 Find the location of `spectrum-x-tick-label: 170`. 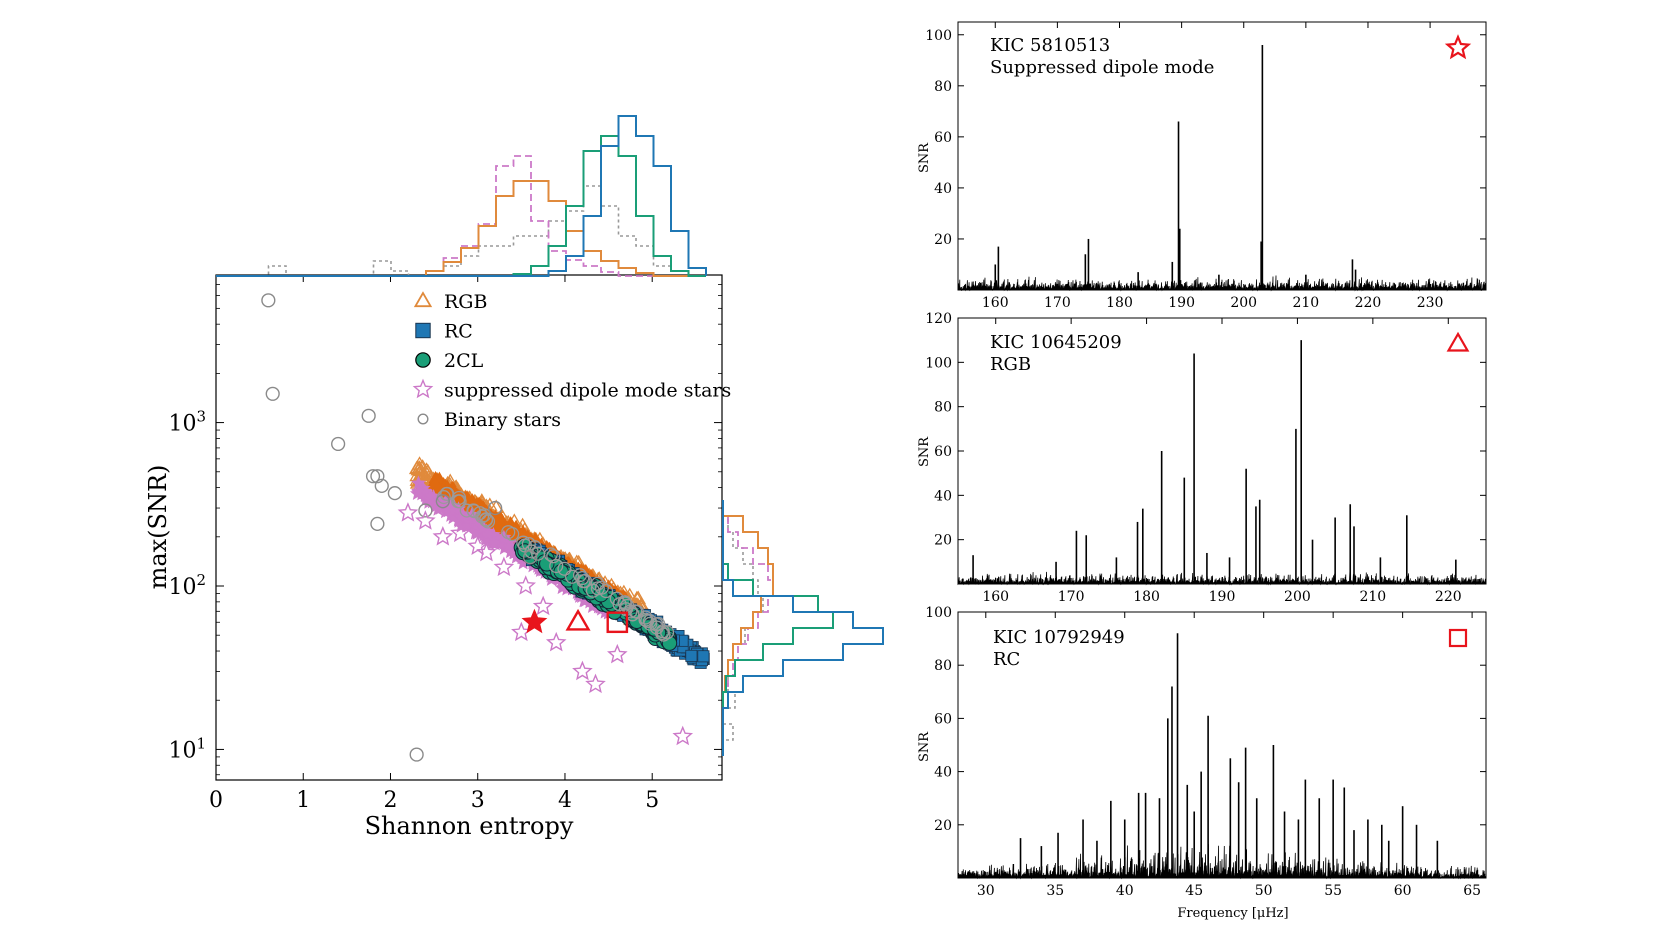

spectrum-x-tick-label: 170 is located at coordinates (1071, 597).